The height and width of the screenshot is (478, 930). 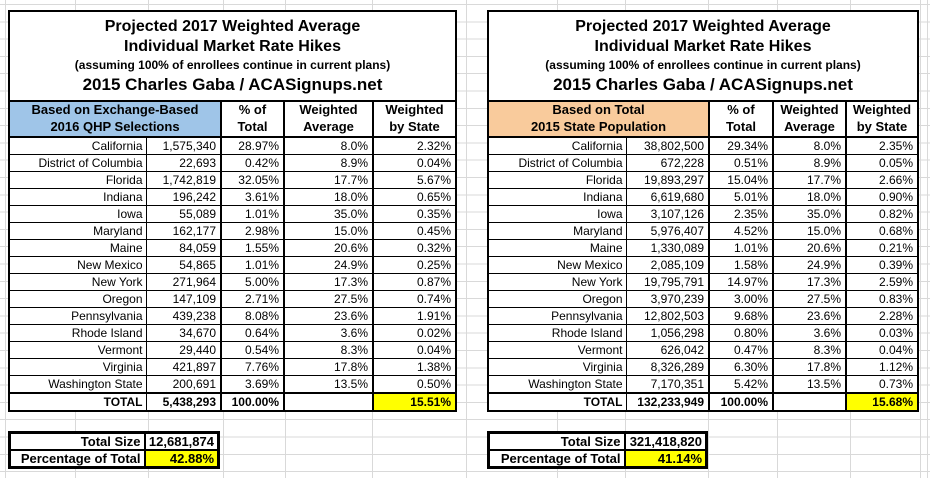 I want to click on pct-of-total: 8.08%, so click(x=252, y=316).